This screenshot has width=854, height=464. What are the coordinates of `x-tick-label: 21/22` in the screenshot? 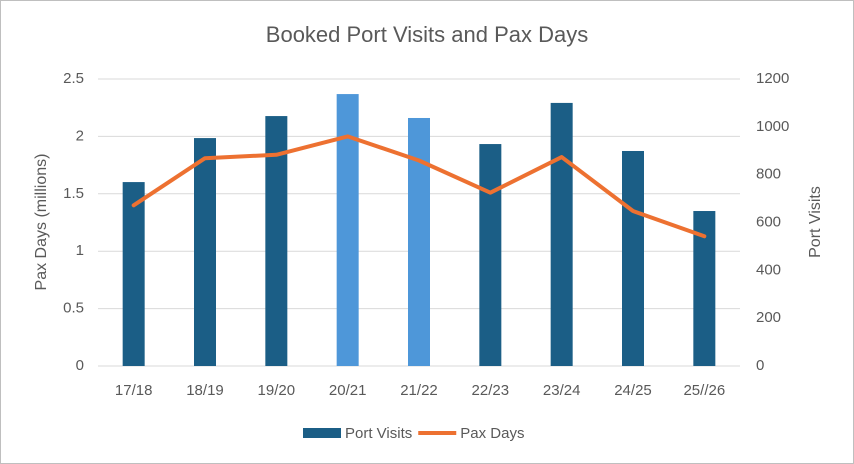 It's located at (419, 390).